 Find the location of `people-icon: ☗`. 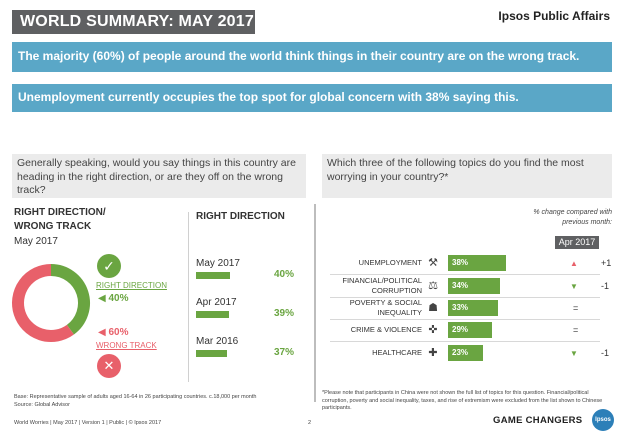

people-icon: ☗ is located at coordinates (433, 308).